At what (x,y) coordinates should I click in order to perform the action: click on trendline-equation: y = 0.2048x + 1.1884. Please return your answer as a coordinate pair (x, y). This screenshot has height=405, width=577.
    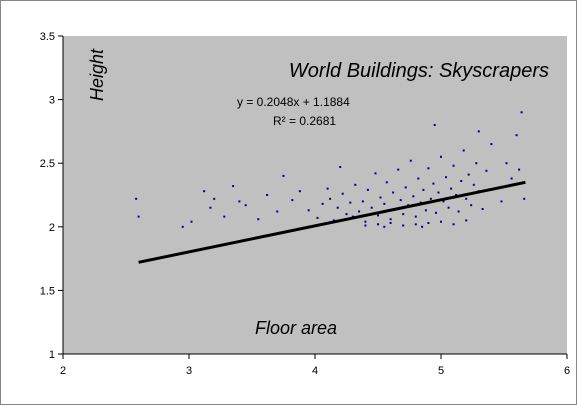
    Looking at the image, I should click on (293, 102).